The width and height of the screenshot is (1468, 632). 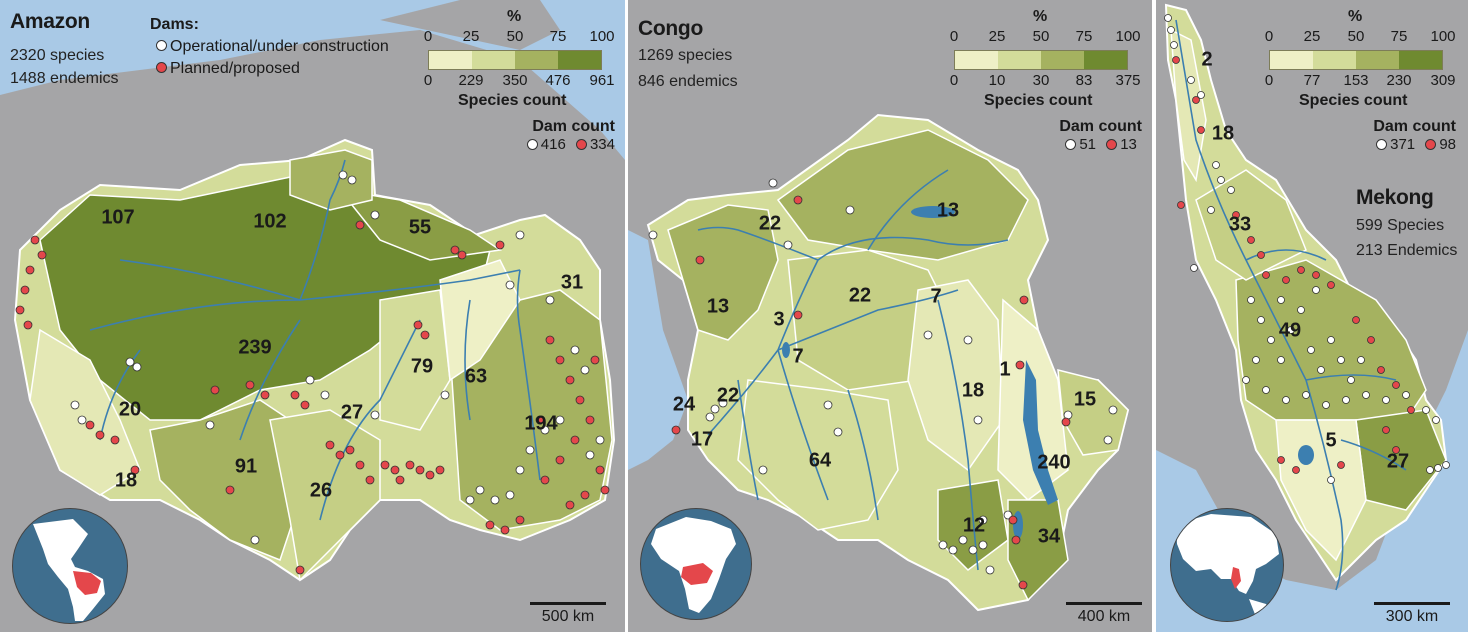 I want to click on basin-label: 17, so click(x=702, y=439).